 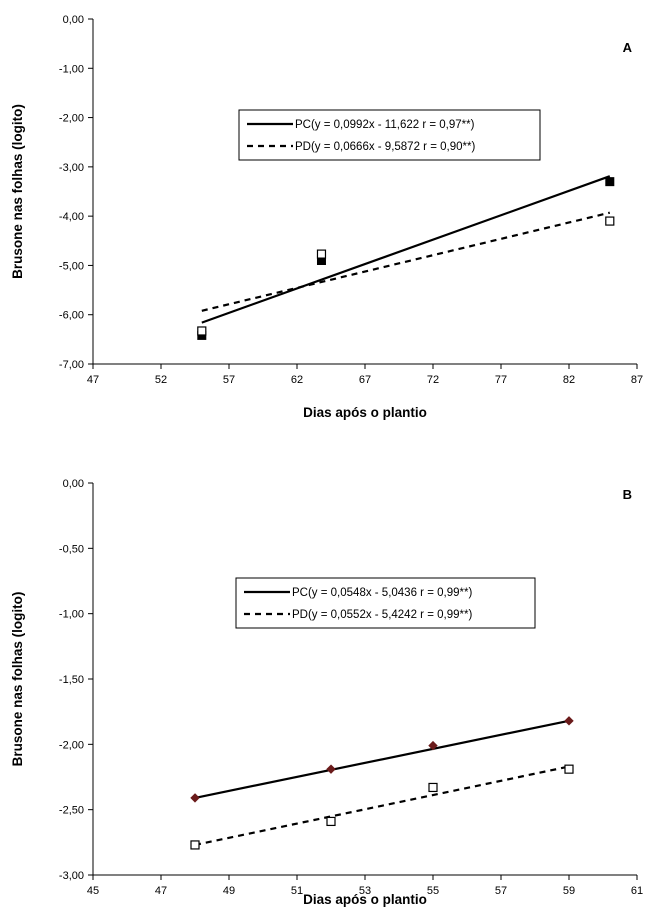 What do you see at coordinates (382, 615) in the screenshot?
I see `legend-label-series-2: PD(y = 0,0552x - 5,4242 r = 0,99**)` at bounding box center [382, 615].